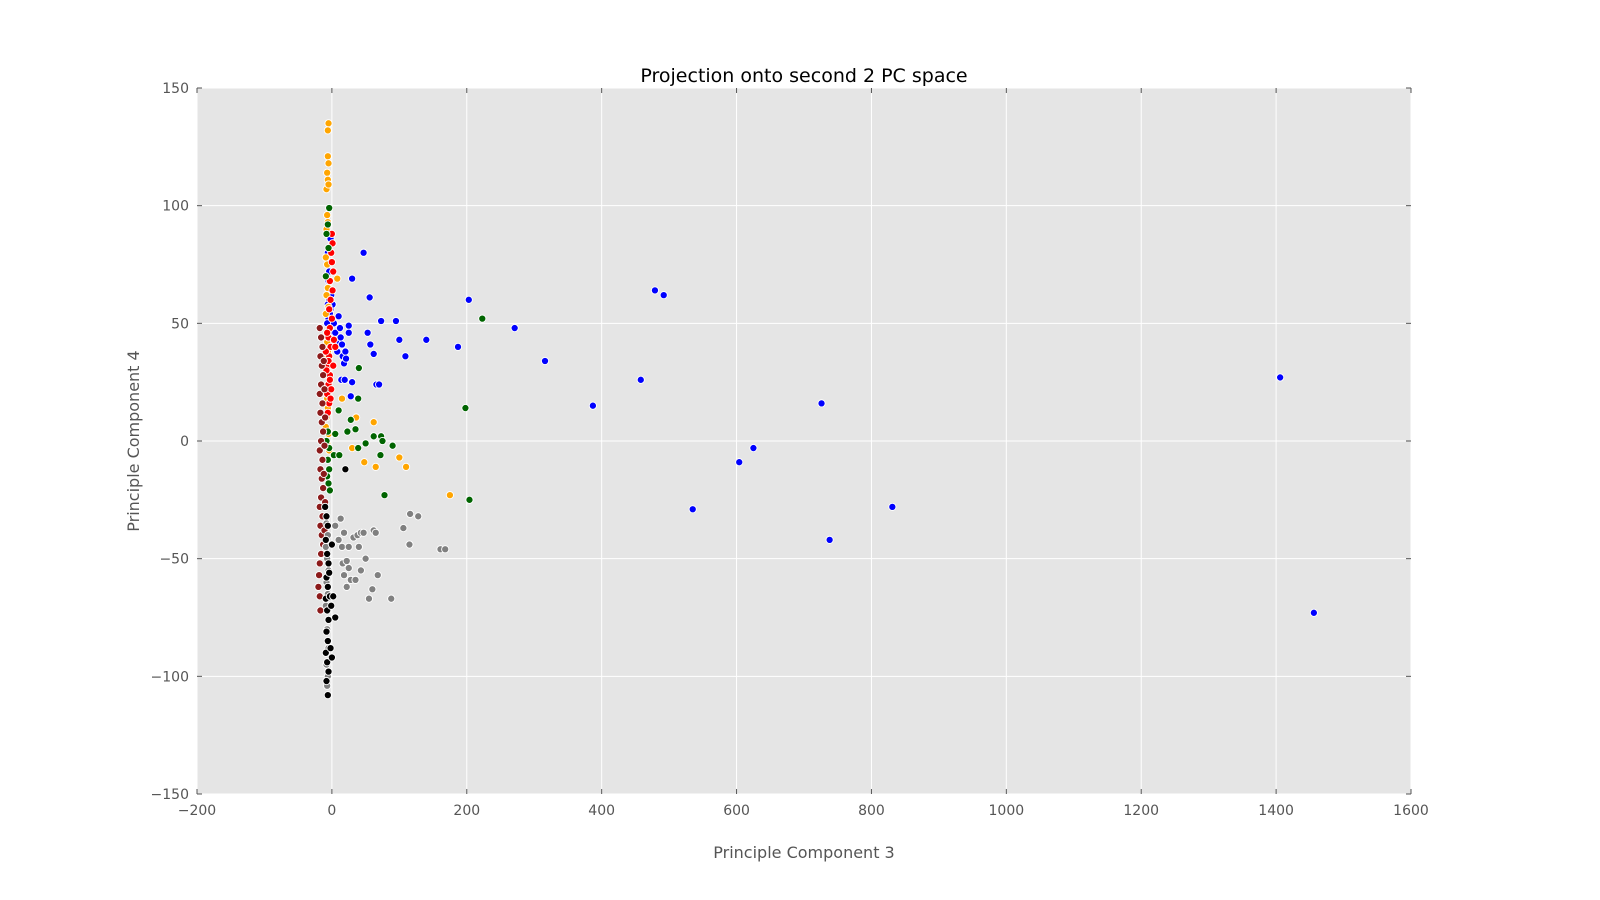 Image resolution: width=1600 pixels, height=900 pixels. I want to click on x-tick-label: −200, so click(197, 811).